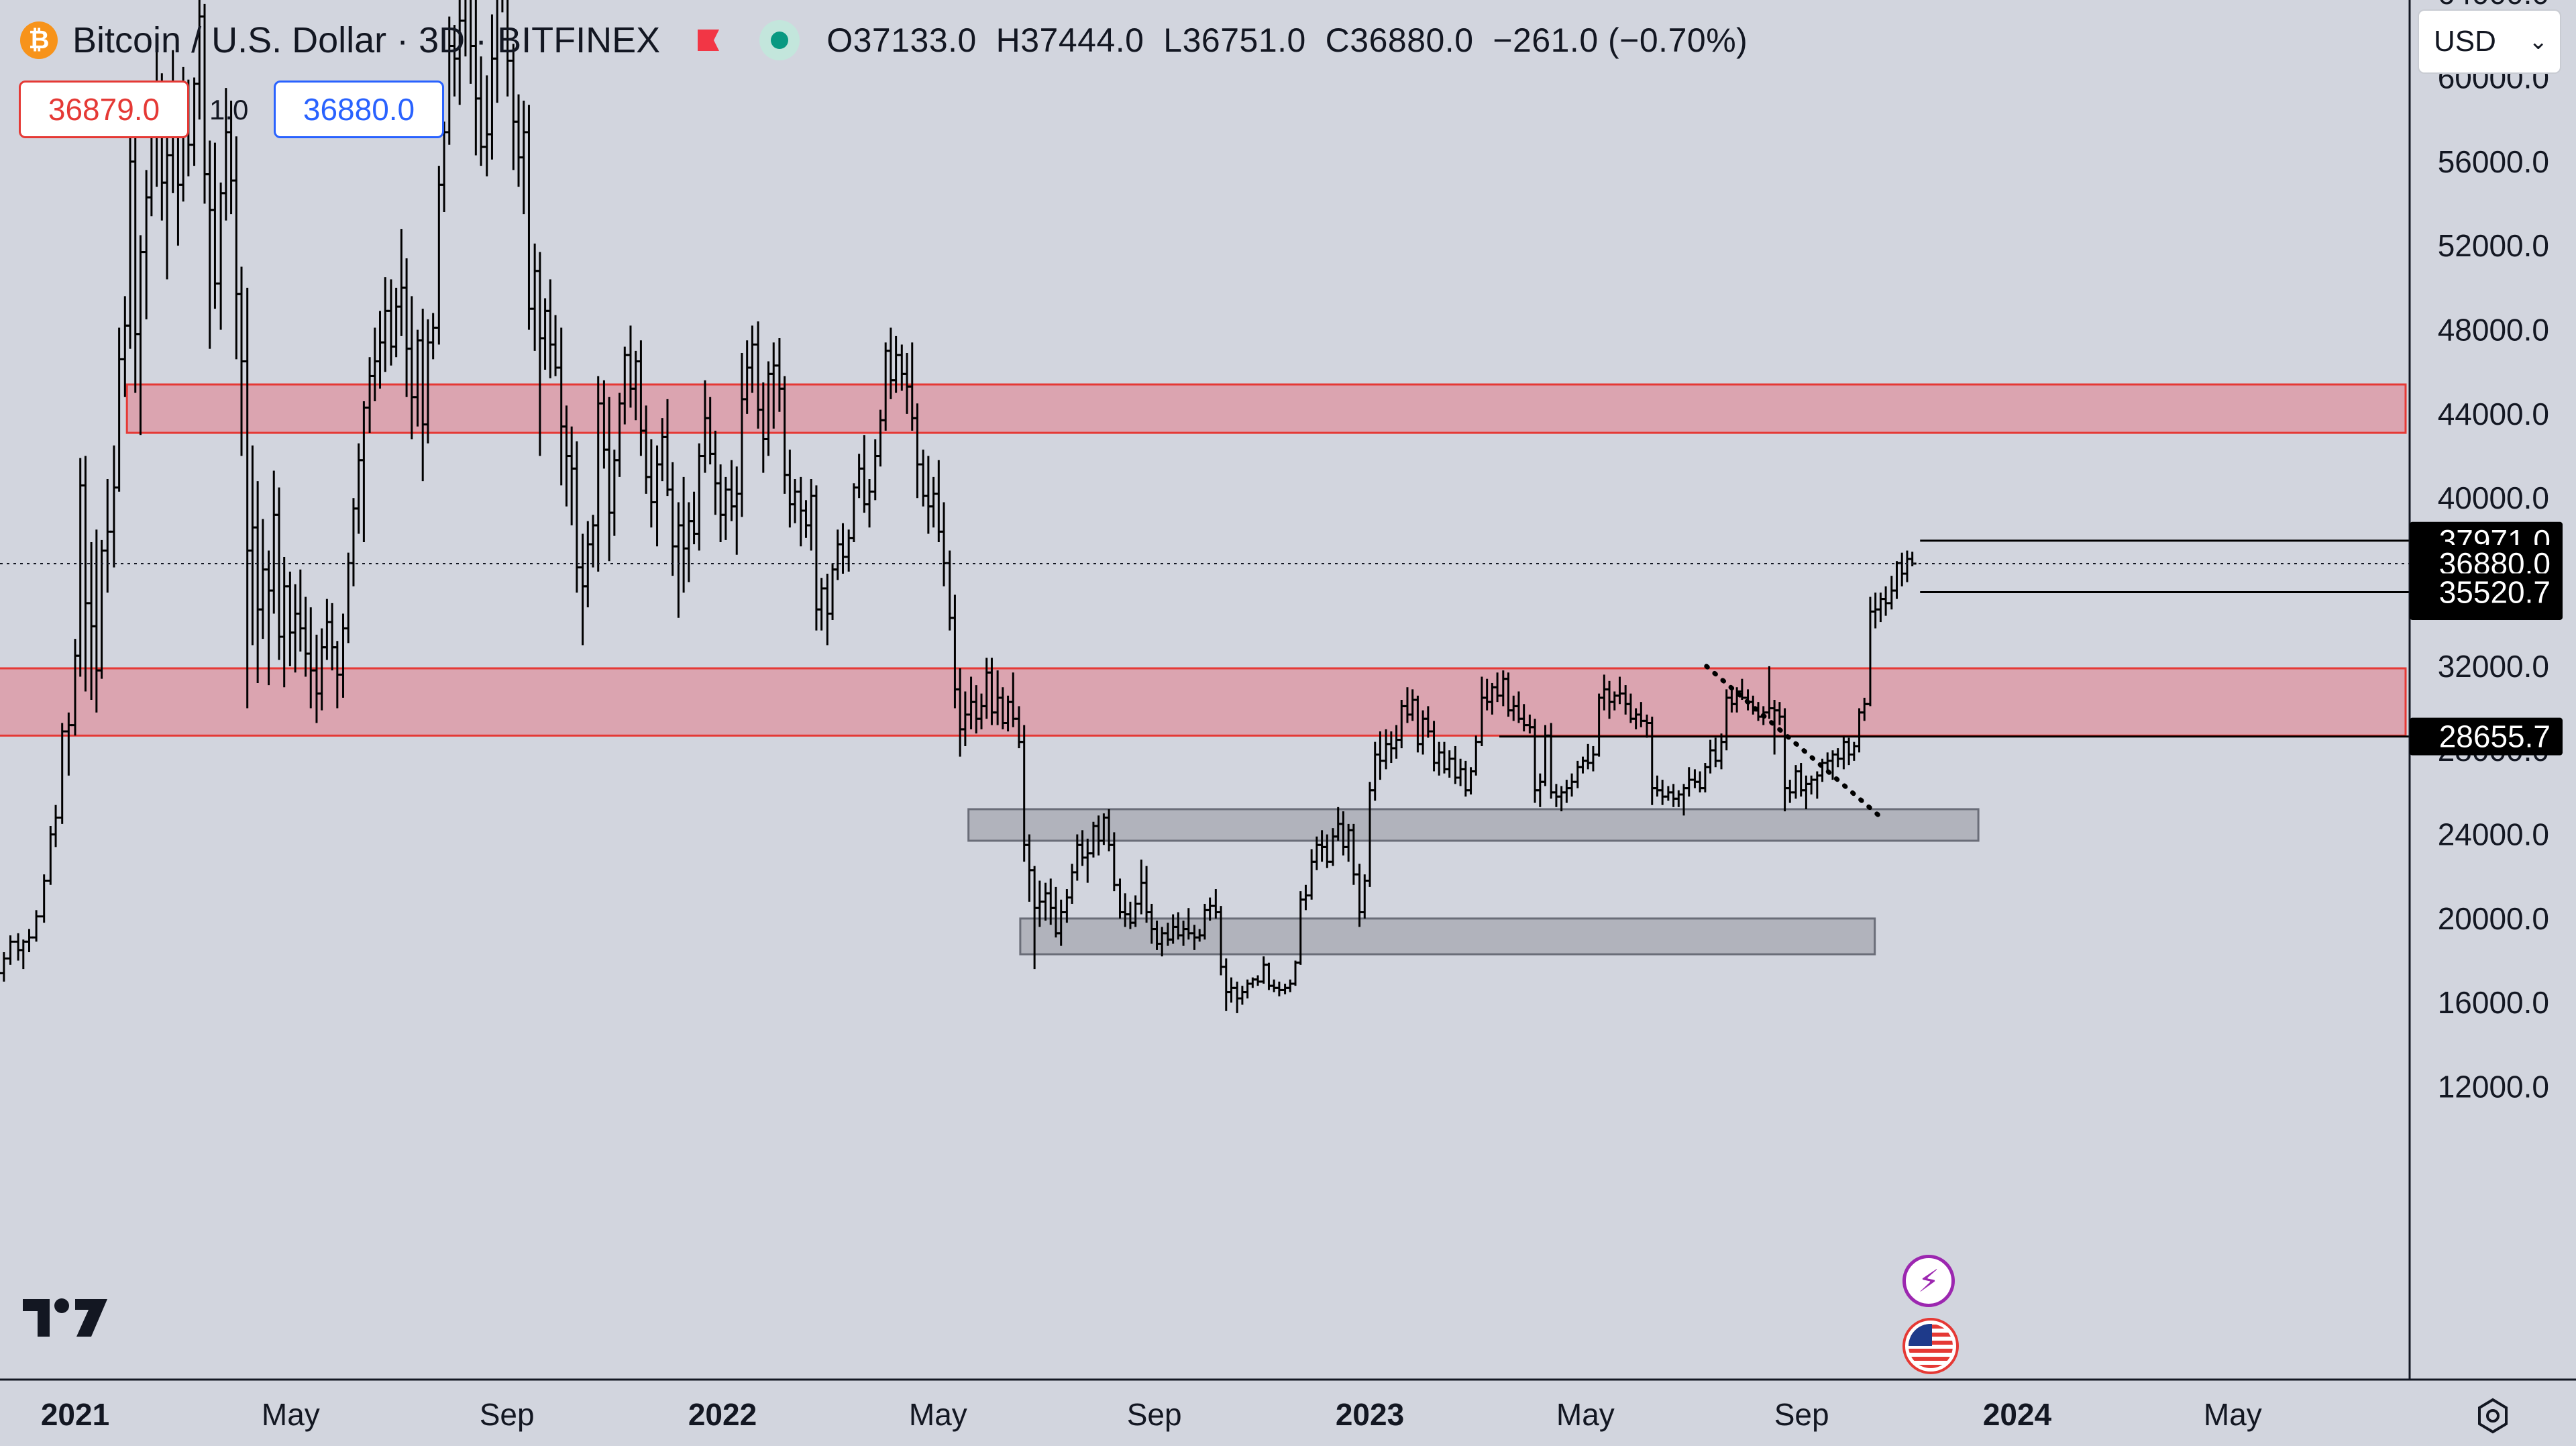 The height and width of the screenshot is (1446, 2576). What do you see at coordinates (2493, 1416) in the screenshot?
I see `gear-icon` at bounding box center [2493, 1416].